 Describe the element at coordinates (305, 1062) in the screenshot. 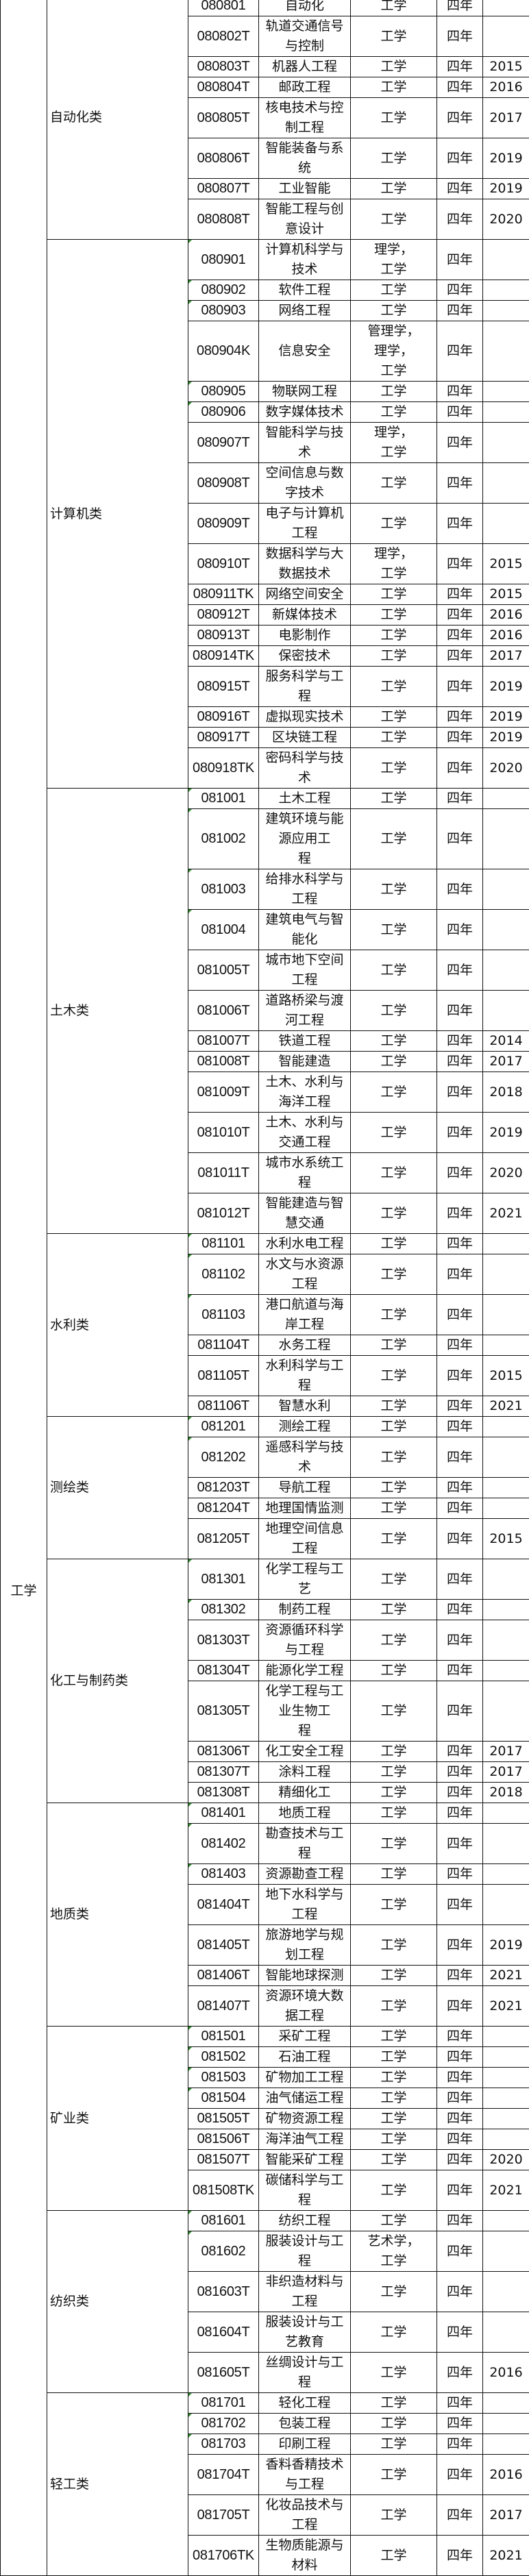

I see `major-name: 智能建造` at that location.